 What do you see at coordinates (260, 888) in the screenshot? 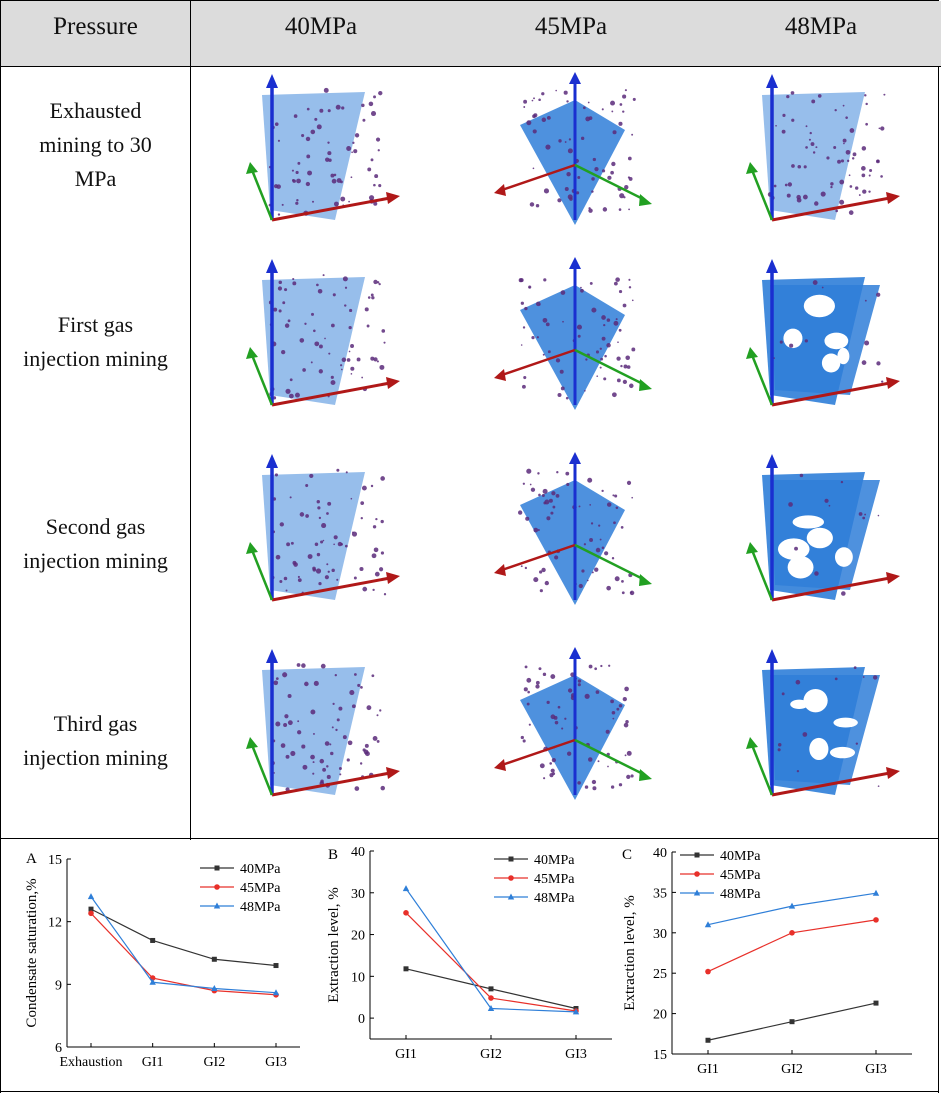
I see `legend-label: 45MPa` at bounding box center [260, 888].